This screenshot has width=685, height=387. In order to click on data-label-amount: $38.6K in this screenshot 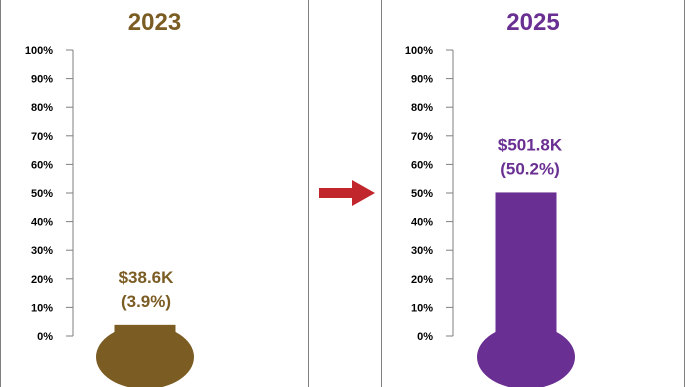, I will do `click(147, 277)`.